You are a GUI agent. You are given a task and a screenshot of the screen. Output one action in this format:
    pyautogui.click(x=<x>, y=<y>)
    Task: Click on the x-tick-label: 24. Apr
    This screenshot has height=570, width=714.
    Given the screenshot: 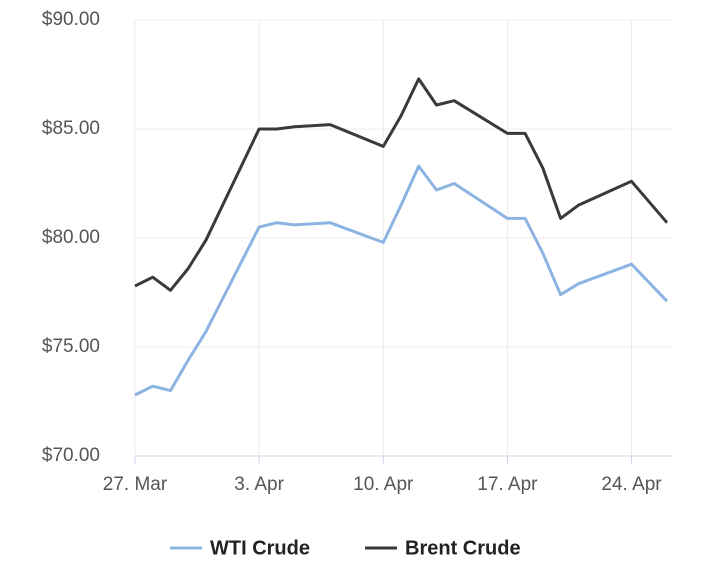 What is the action you would take?
    pyautogui.click(x=631, y=484)
    